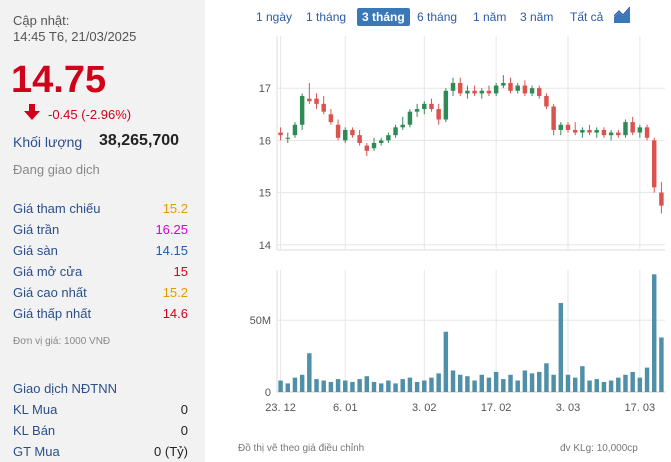 The image size is (671, 462). Describe the element at coordinates (424, 408) in the screenshot. I see `x-tick-label: 3. 02` at that location.